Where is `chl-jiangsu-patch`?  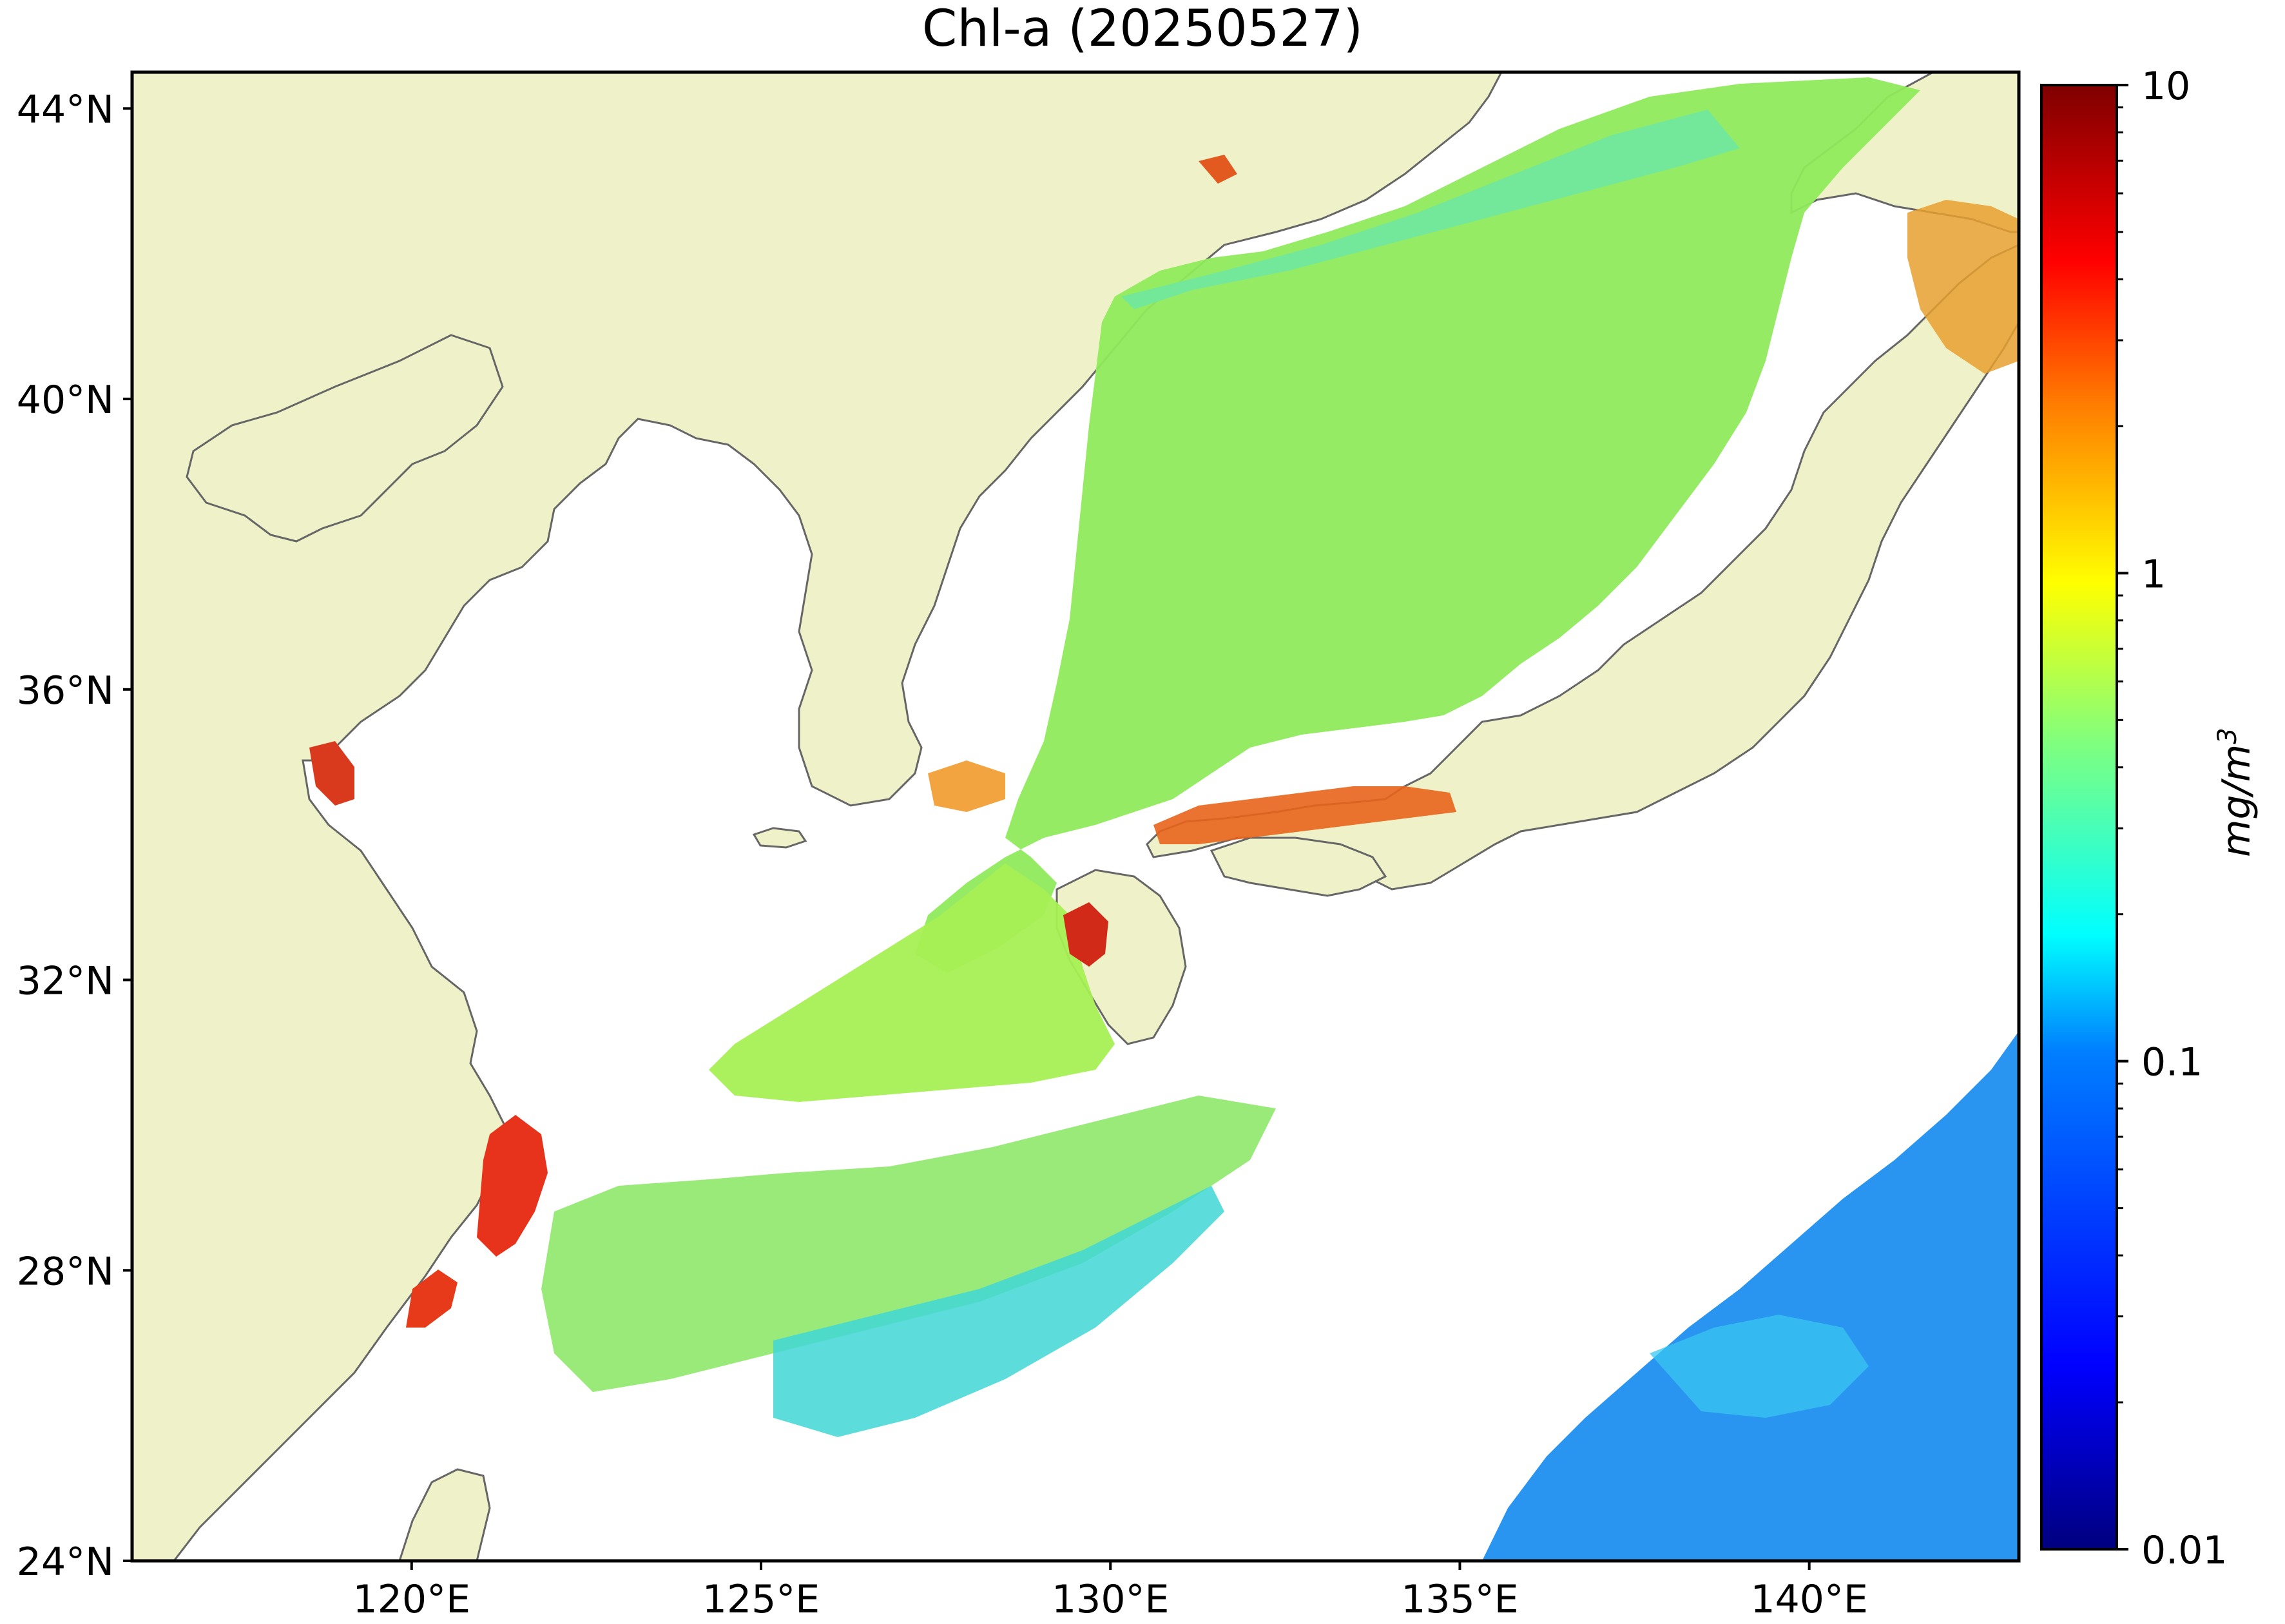
chl-jiangsu-patch is located at coordinates (331, 773).